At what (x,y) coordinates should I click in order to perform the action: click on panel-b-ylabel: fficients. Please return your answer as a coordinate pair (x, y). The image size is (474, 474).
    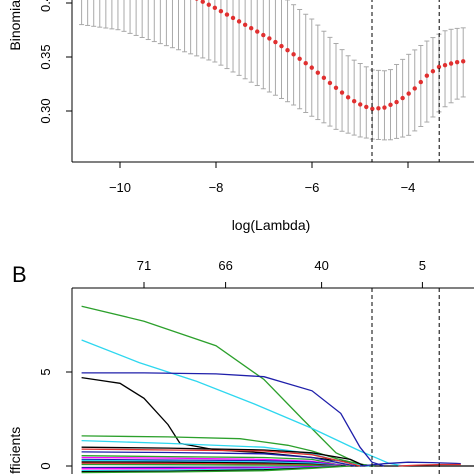
    Looking at the image, I should click on (15, 450).